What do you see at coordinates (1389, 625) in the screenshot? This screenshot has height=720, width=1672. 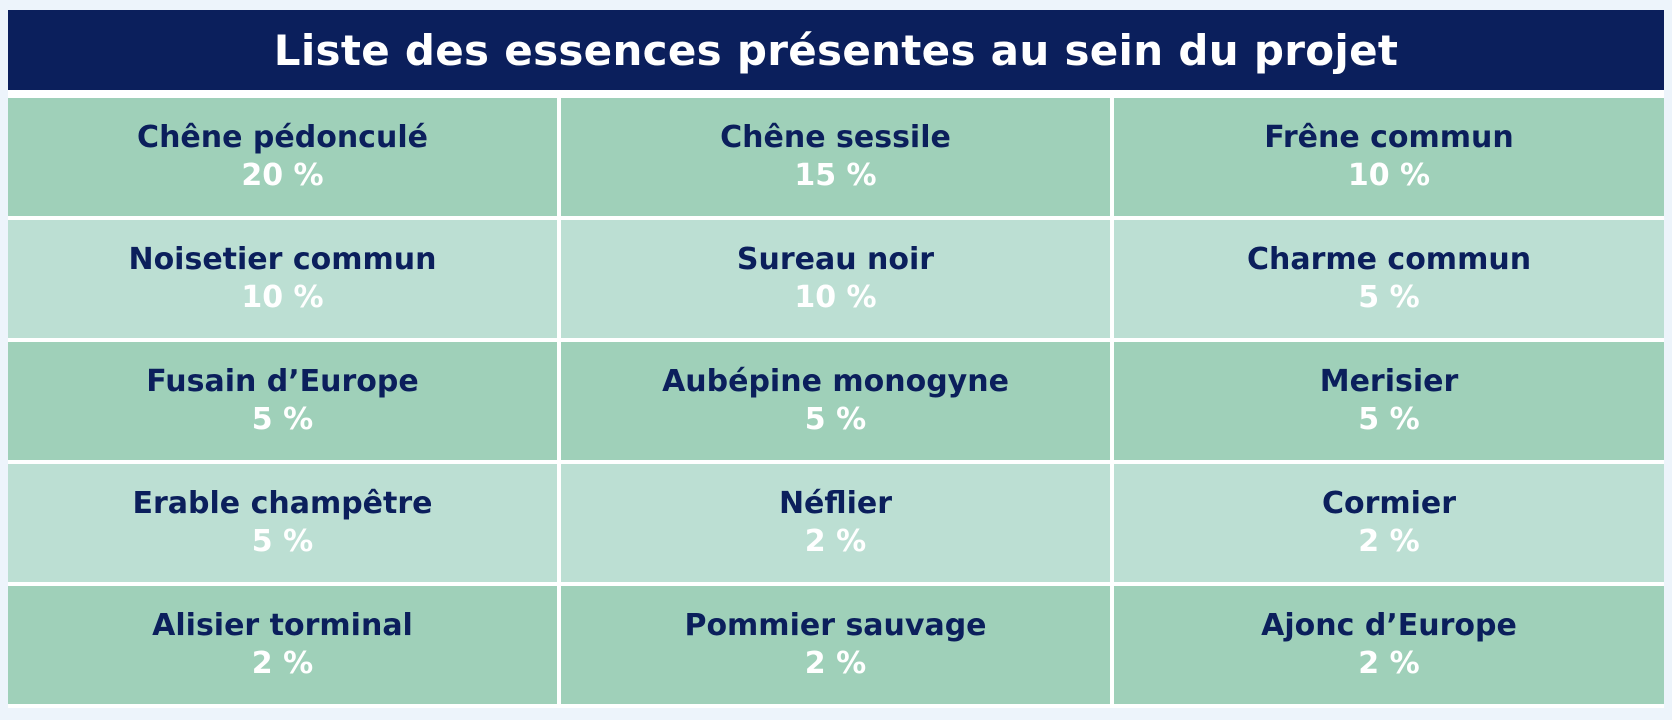 I see `species-name: Ajonc d’Europe` at bounding box center [1389, 625].